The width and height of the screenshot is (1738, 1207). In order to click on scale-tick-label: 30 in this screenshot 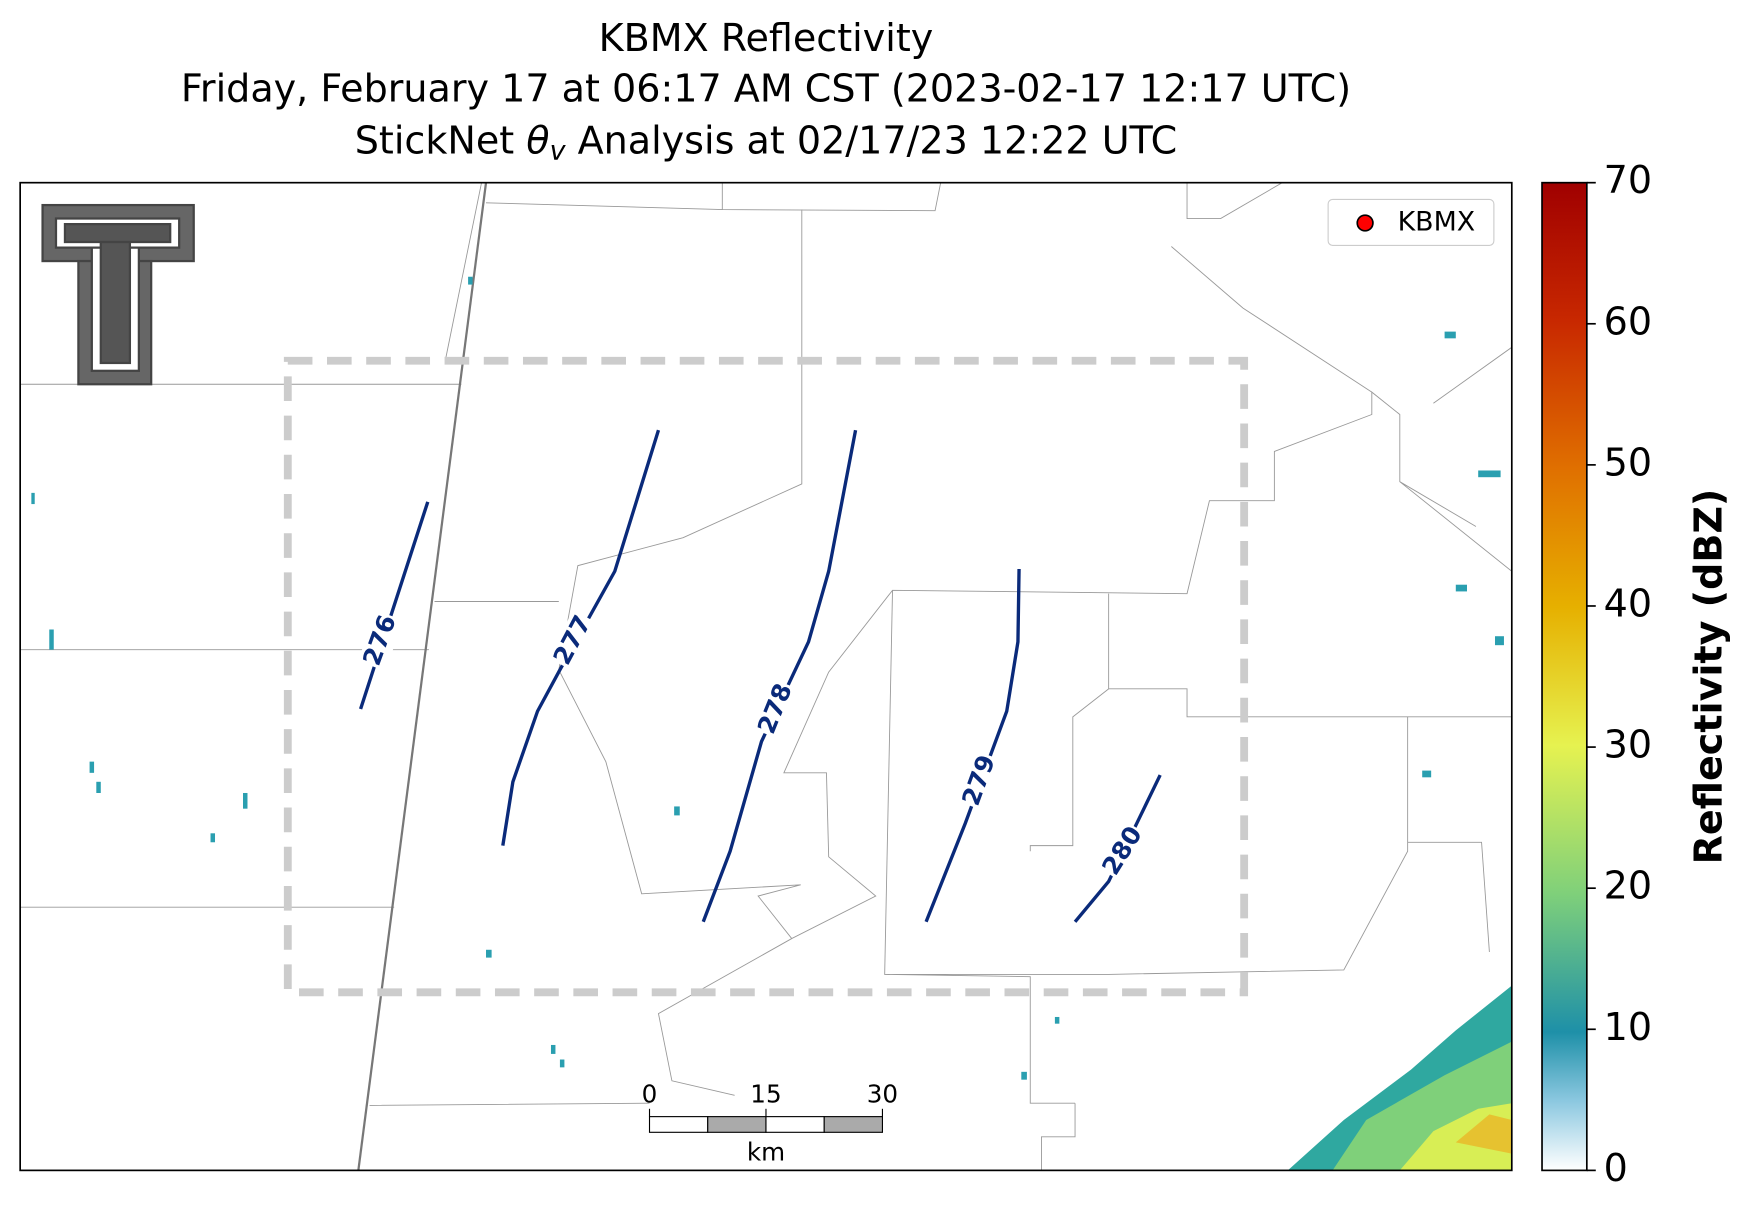, I will do `click(882, 1093)`.